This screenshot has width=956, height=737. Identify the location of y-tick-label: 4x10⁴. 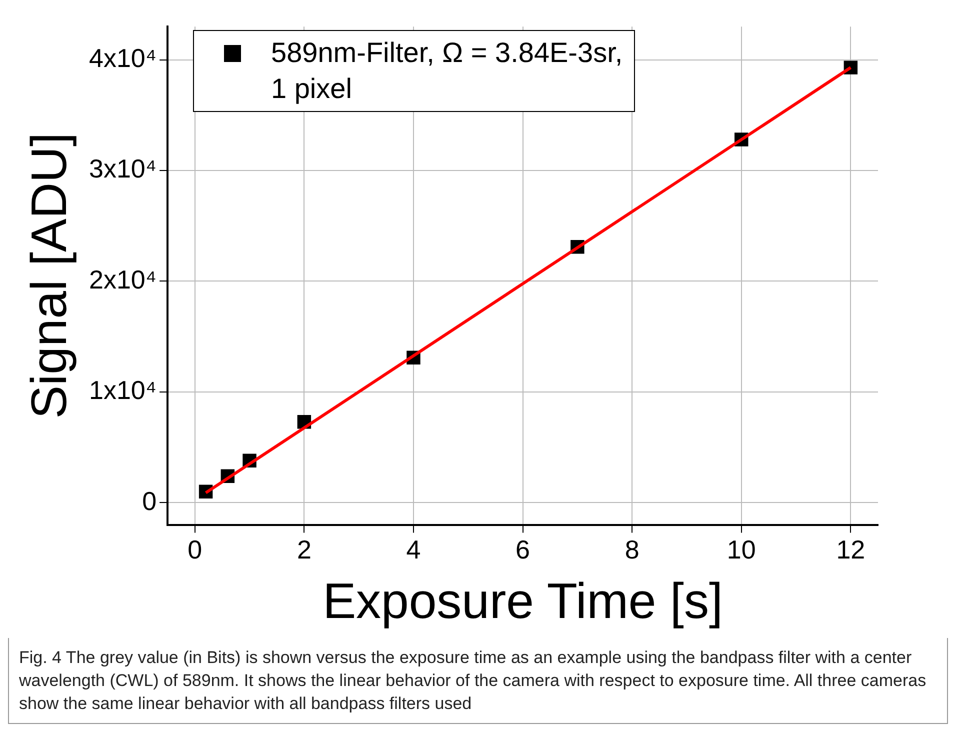
(122, 57).